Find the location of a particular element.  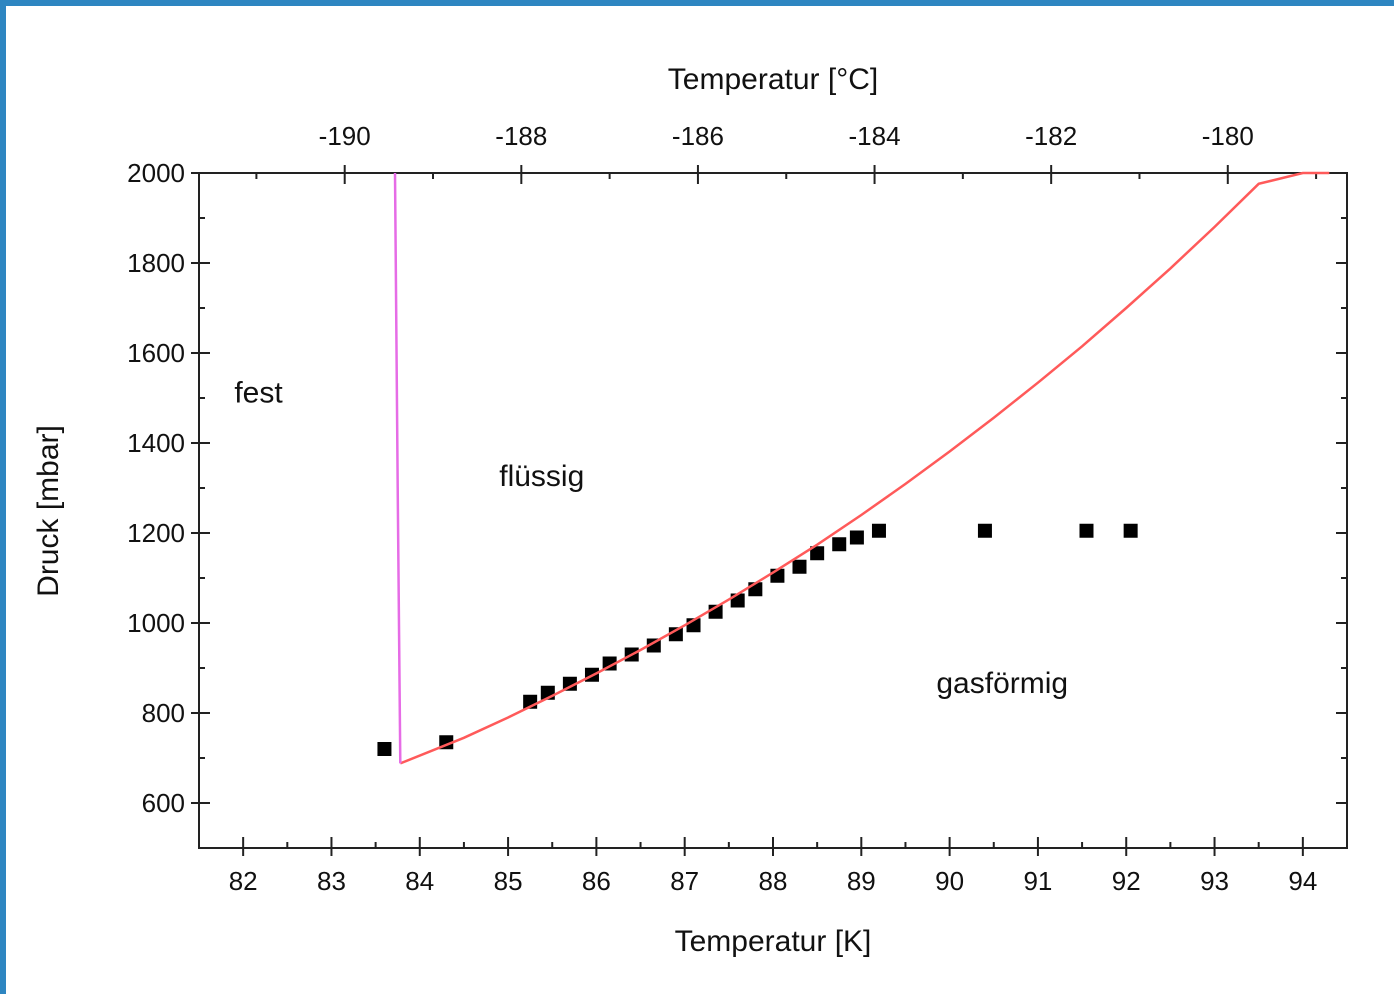

x2-tick-label: -180 is located at coordinates (1228, 136).